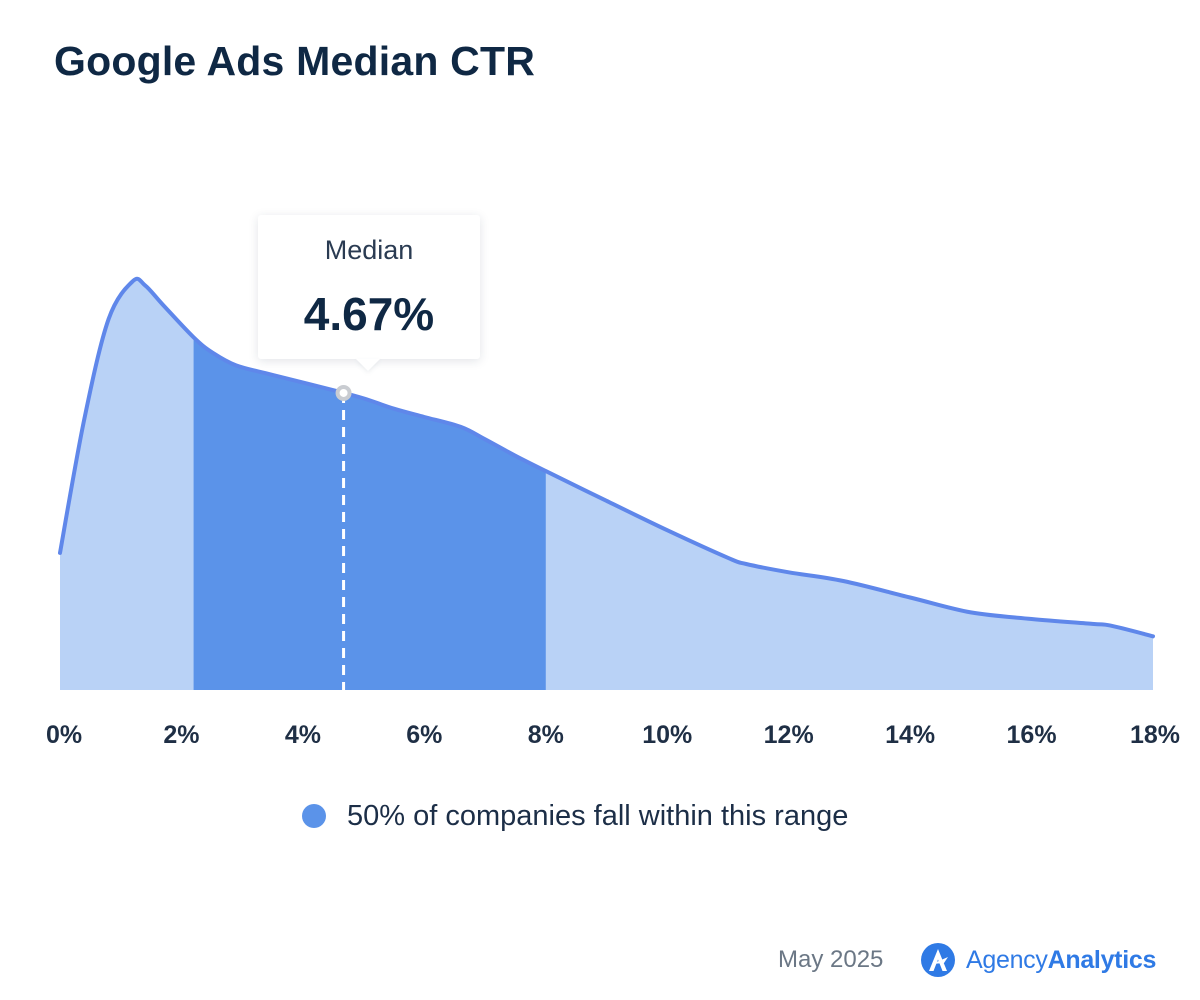 This screenshot has width=1200, height=1000. Describe the element at coordinates (424, 735) in the screenshot. I see `x-tick-label: 6%` at that location.